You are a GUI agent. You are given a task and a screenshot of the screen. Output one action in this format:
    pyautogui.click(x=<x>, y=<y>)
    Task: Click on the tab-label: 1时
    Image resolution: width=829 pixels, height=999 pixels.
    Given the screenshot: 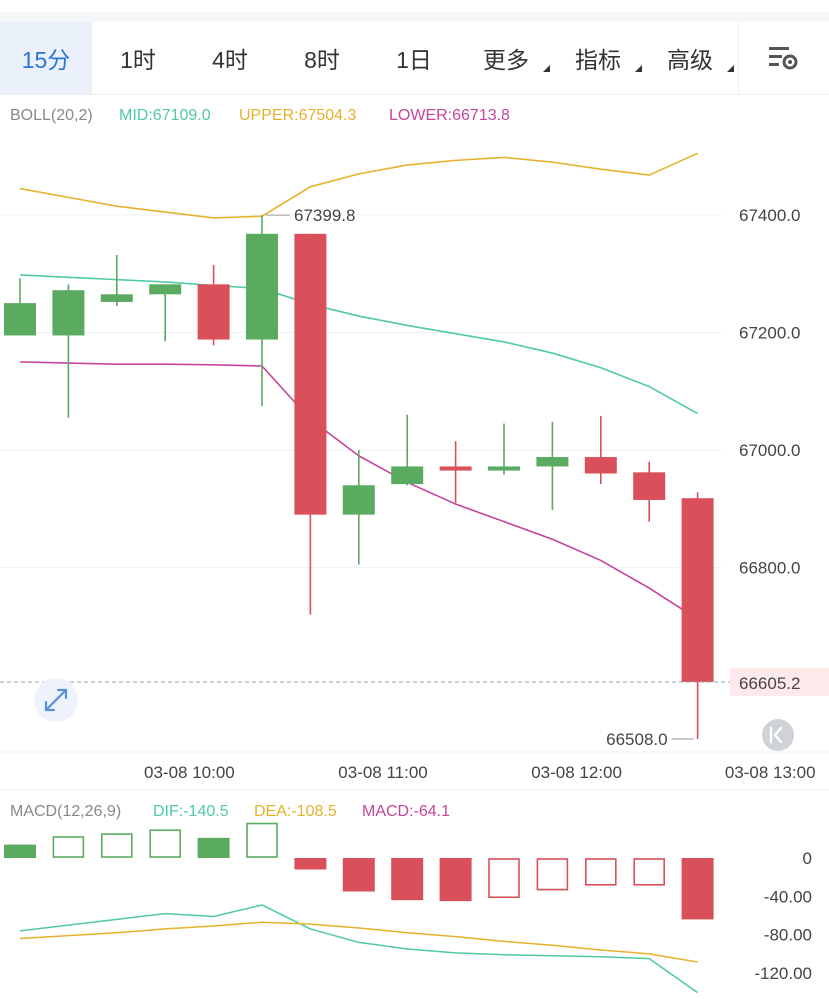 What is the action you would take?
    pyautogui.click(x=138, y=60)
    